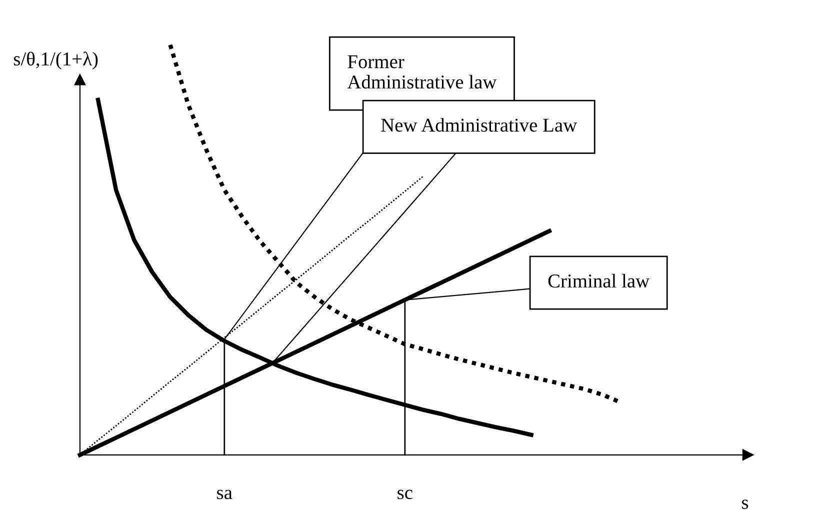 The width and height of the screenshot is (821, 510). Describe the element at coordinates (479, 125) in the screenshot. I see `annotation: New Administrative Law` at that location.